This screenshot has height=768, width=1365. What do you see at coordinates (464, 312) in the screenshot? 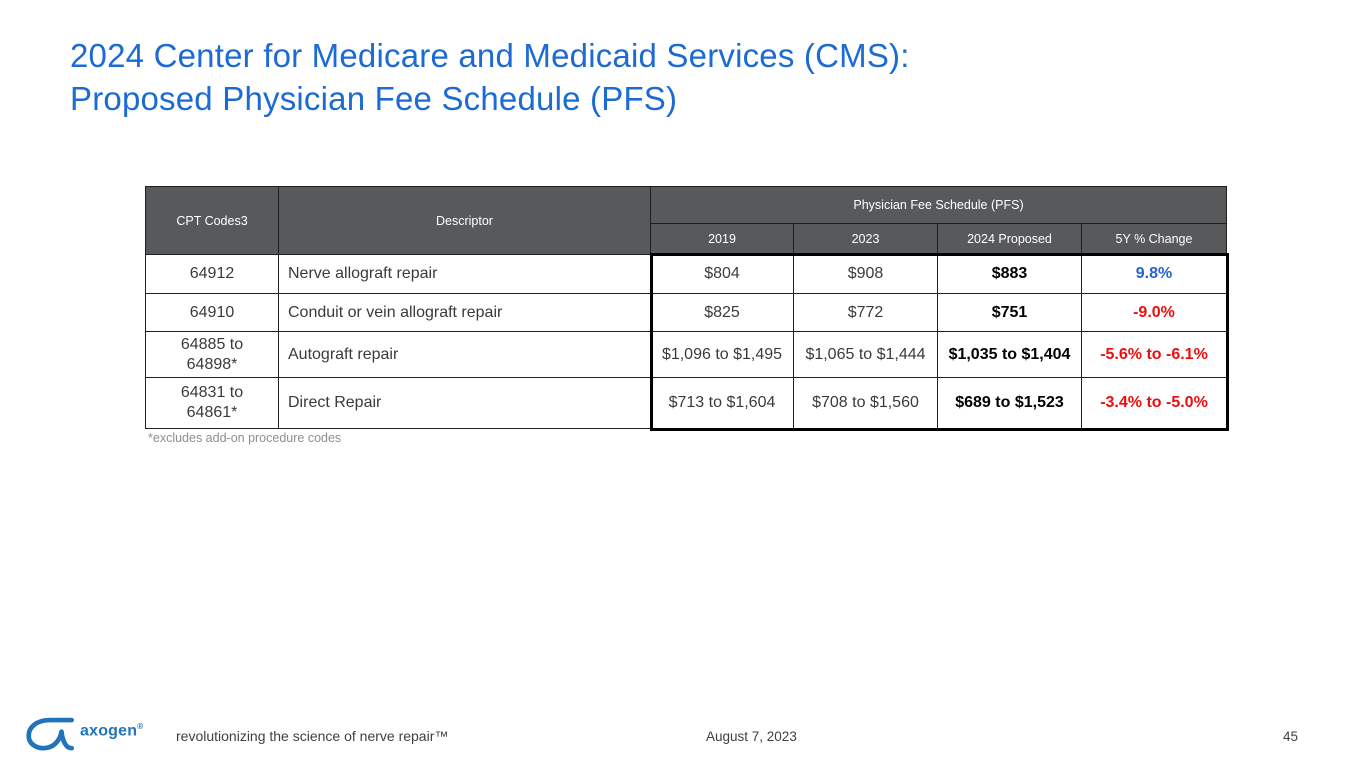
I see `descriptor-cell: Conduit or vein allograft repair` at bounding box center [464, 312].